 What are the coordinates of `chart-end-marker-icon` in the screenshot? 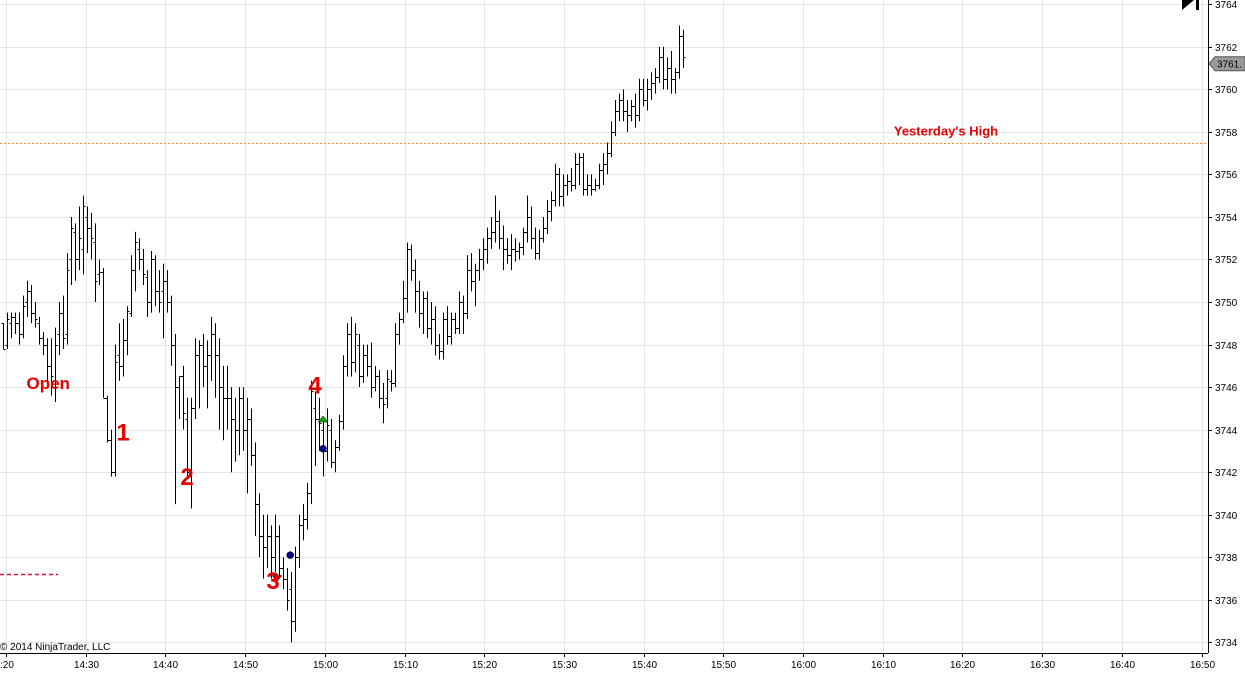 It's located at (1190, 5).